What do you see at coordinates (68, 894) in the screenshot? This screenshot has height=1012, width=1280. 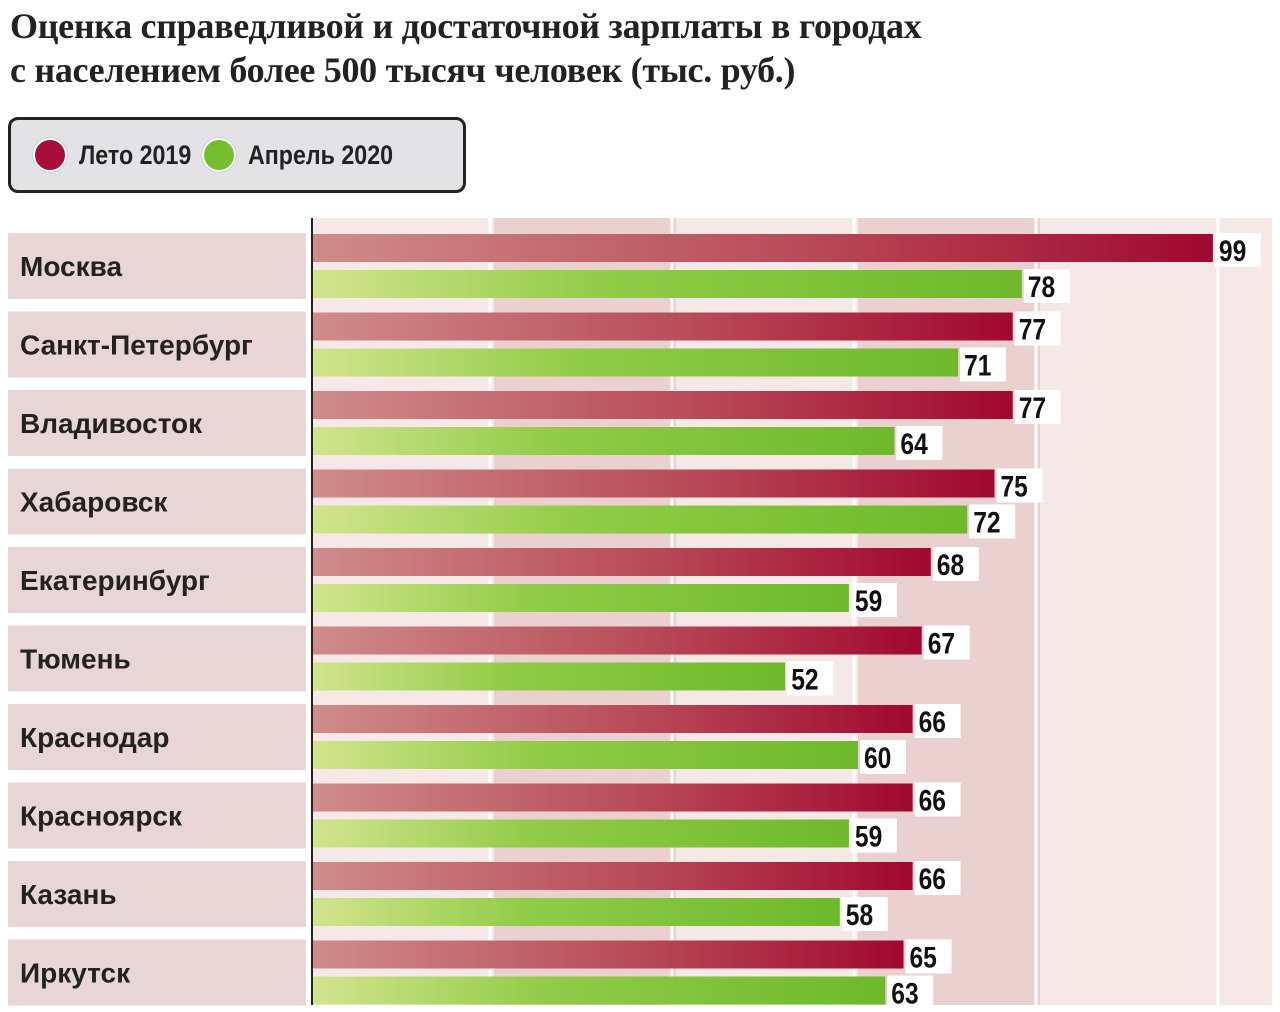 I see `category-label: Казань` at bounding box center [68, 894].